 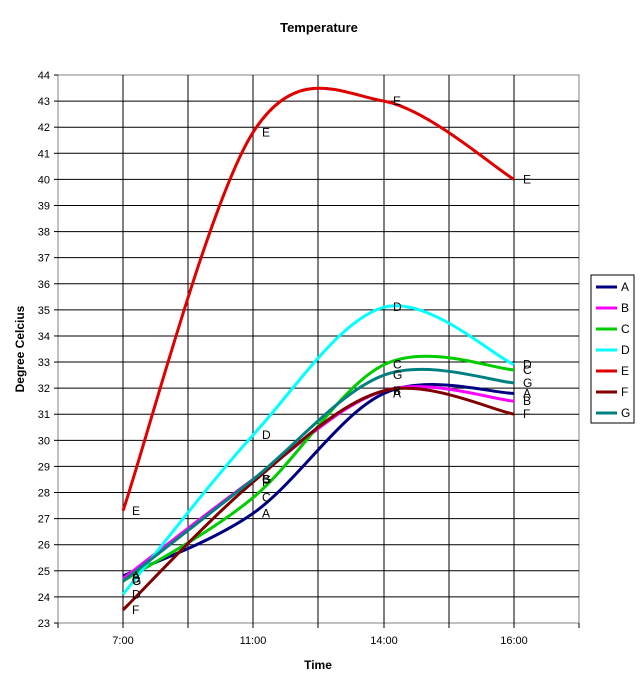 What do you see at coordinates (44, 128) in the screenshot?
I see `y-tick-label: 42` at bounding box center [44, 128].